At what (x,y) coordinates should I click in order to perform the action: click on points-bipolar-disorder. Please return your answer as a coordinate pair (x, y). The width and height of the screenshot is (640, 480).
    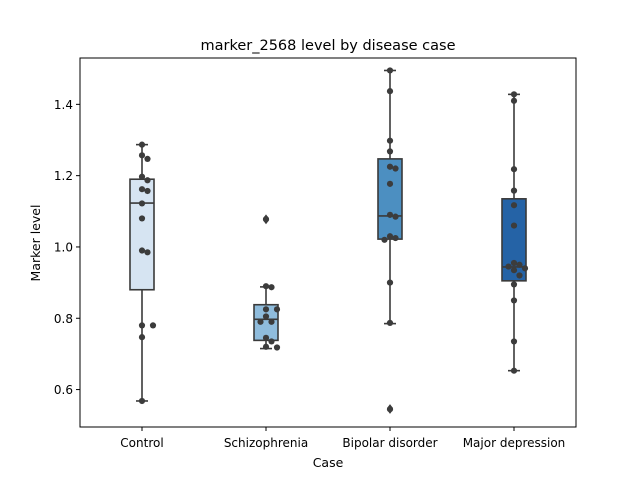
    Looking at the image, I should click on (390, 240).